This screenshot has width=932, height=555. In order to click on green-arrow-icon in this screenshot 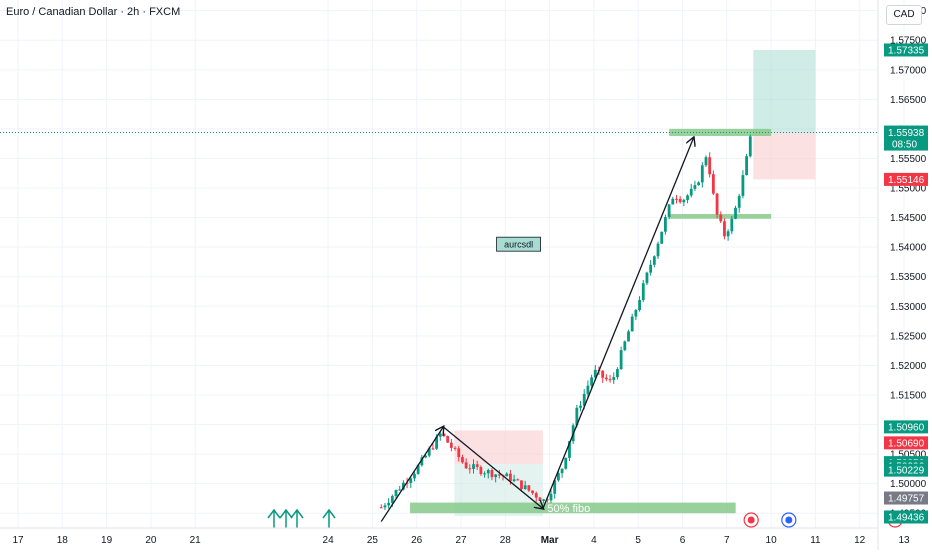, I will do `click(329, 518)`.